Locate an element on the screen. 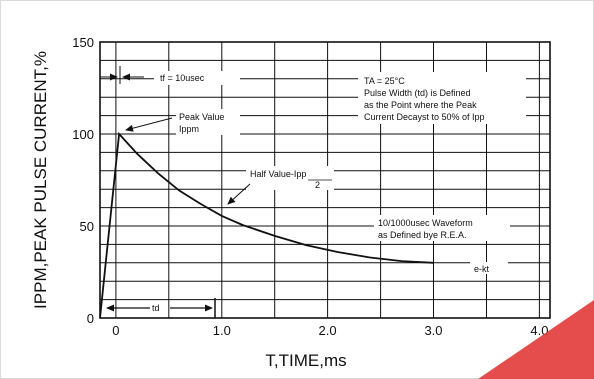  x-tick-label: 1.0 is located at coordinates (222, 330).